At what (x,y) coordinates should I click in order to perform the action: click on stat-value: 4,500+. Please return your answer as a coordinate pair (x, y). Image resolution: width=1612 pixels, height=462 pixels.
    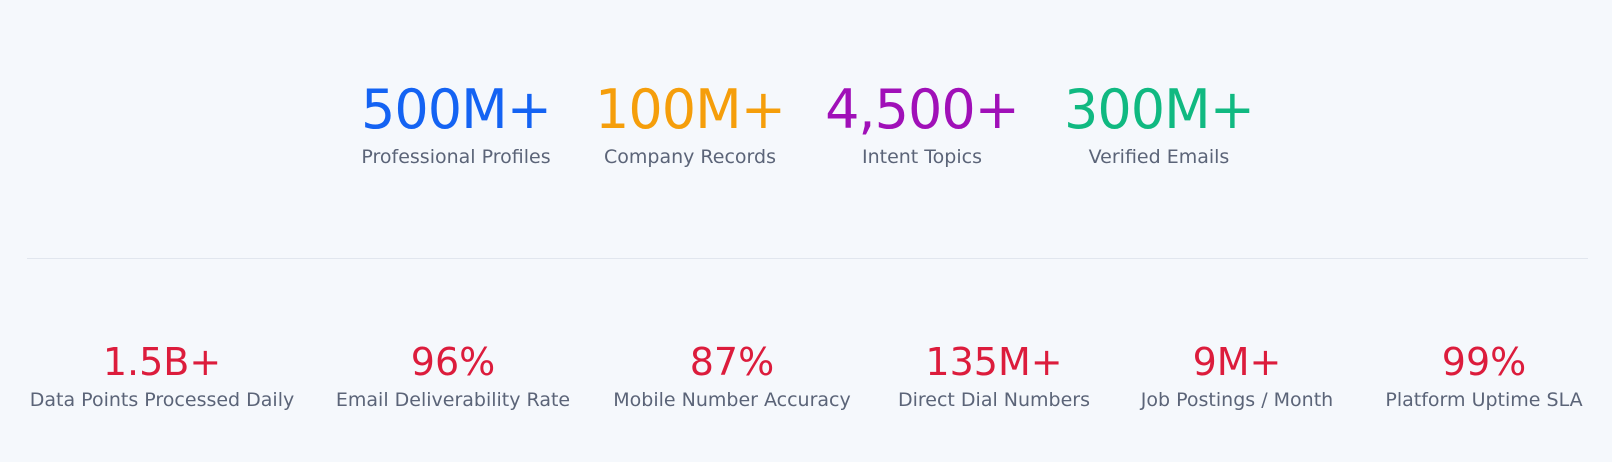
    Looking at the image, I should click on (922, 109).